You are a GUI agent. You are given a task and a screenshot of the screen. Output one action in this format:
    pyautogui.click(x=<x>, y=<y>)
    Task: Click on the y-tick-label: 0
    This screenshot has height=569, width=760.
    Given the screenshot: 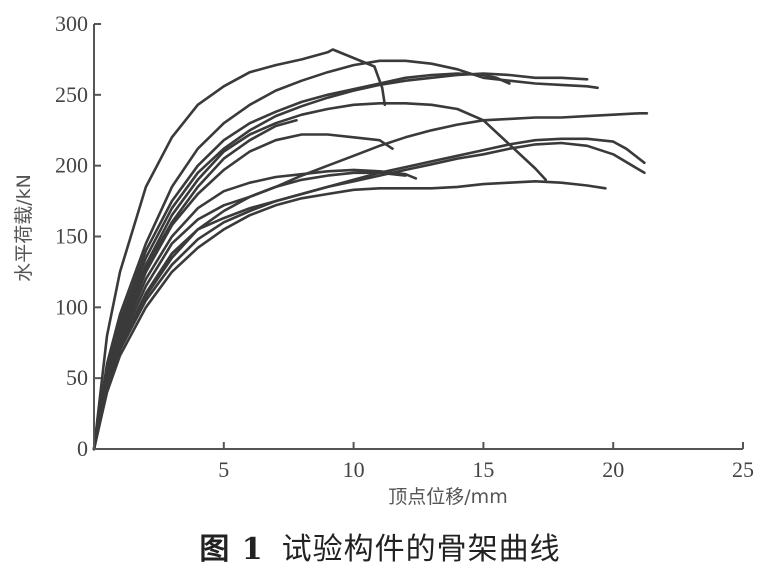 What is the action you would take?
    pyautogui.click(x=82, y=448)
    